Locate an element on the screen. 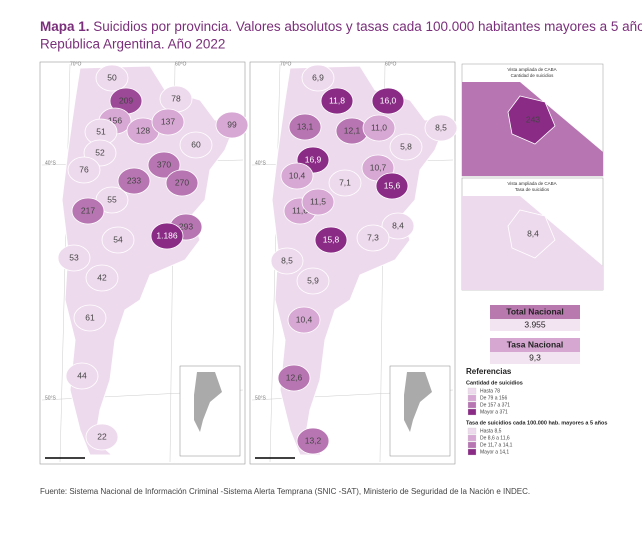  province-label: 293 is located at coordinates (186, 226).